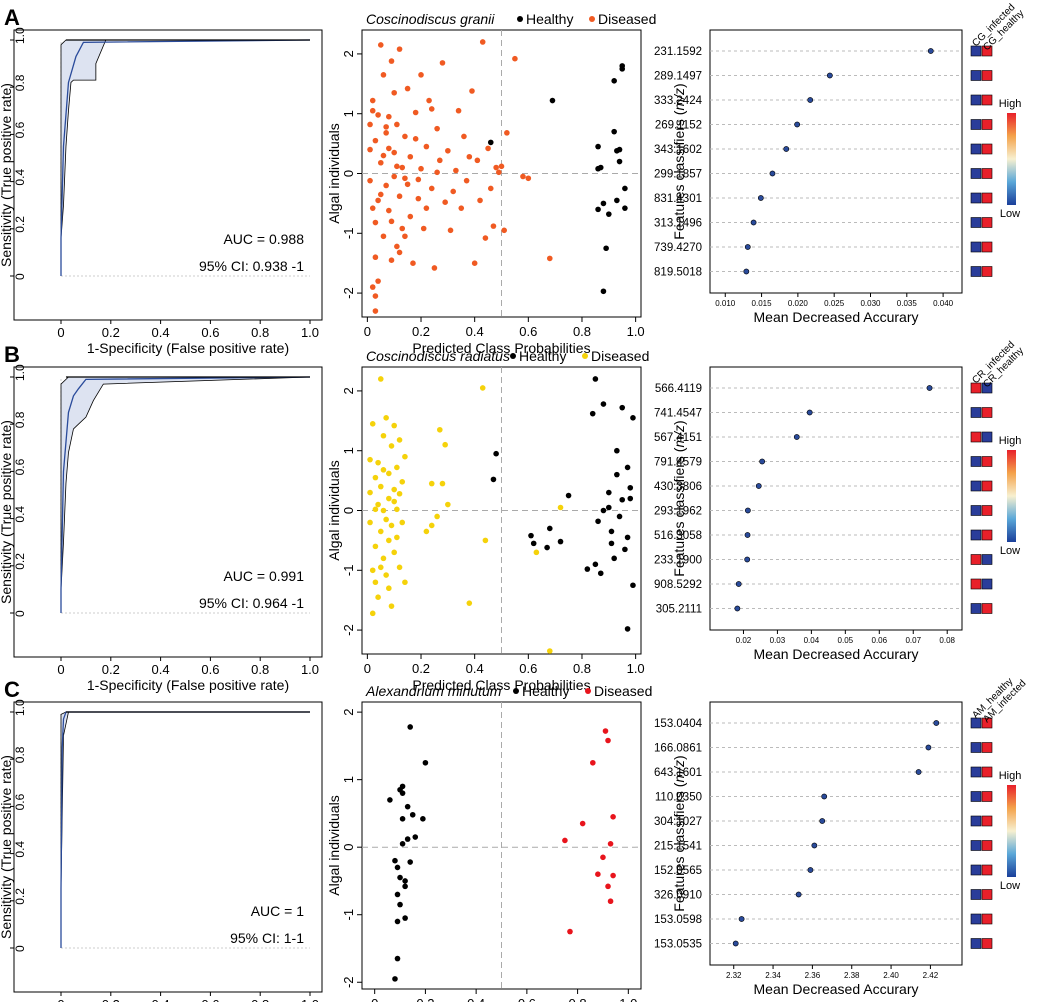 This screenshot has width=1045, height=1002. I want to click on scatter-x-tick-label: 0.2, so click(421, 668).